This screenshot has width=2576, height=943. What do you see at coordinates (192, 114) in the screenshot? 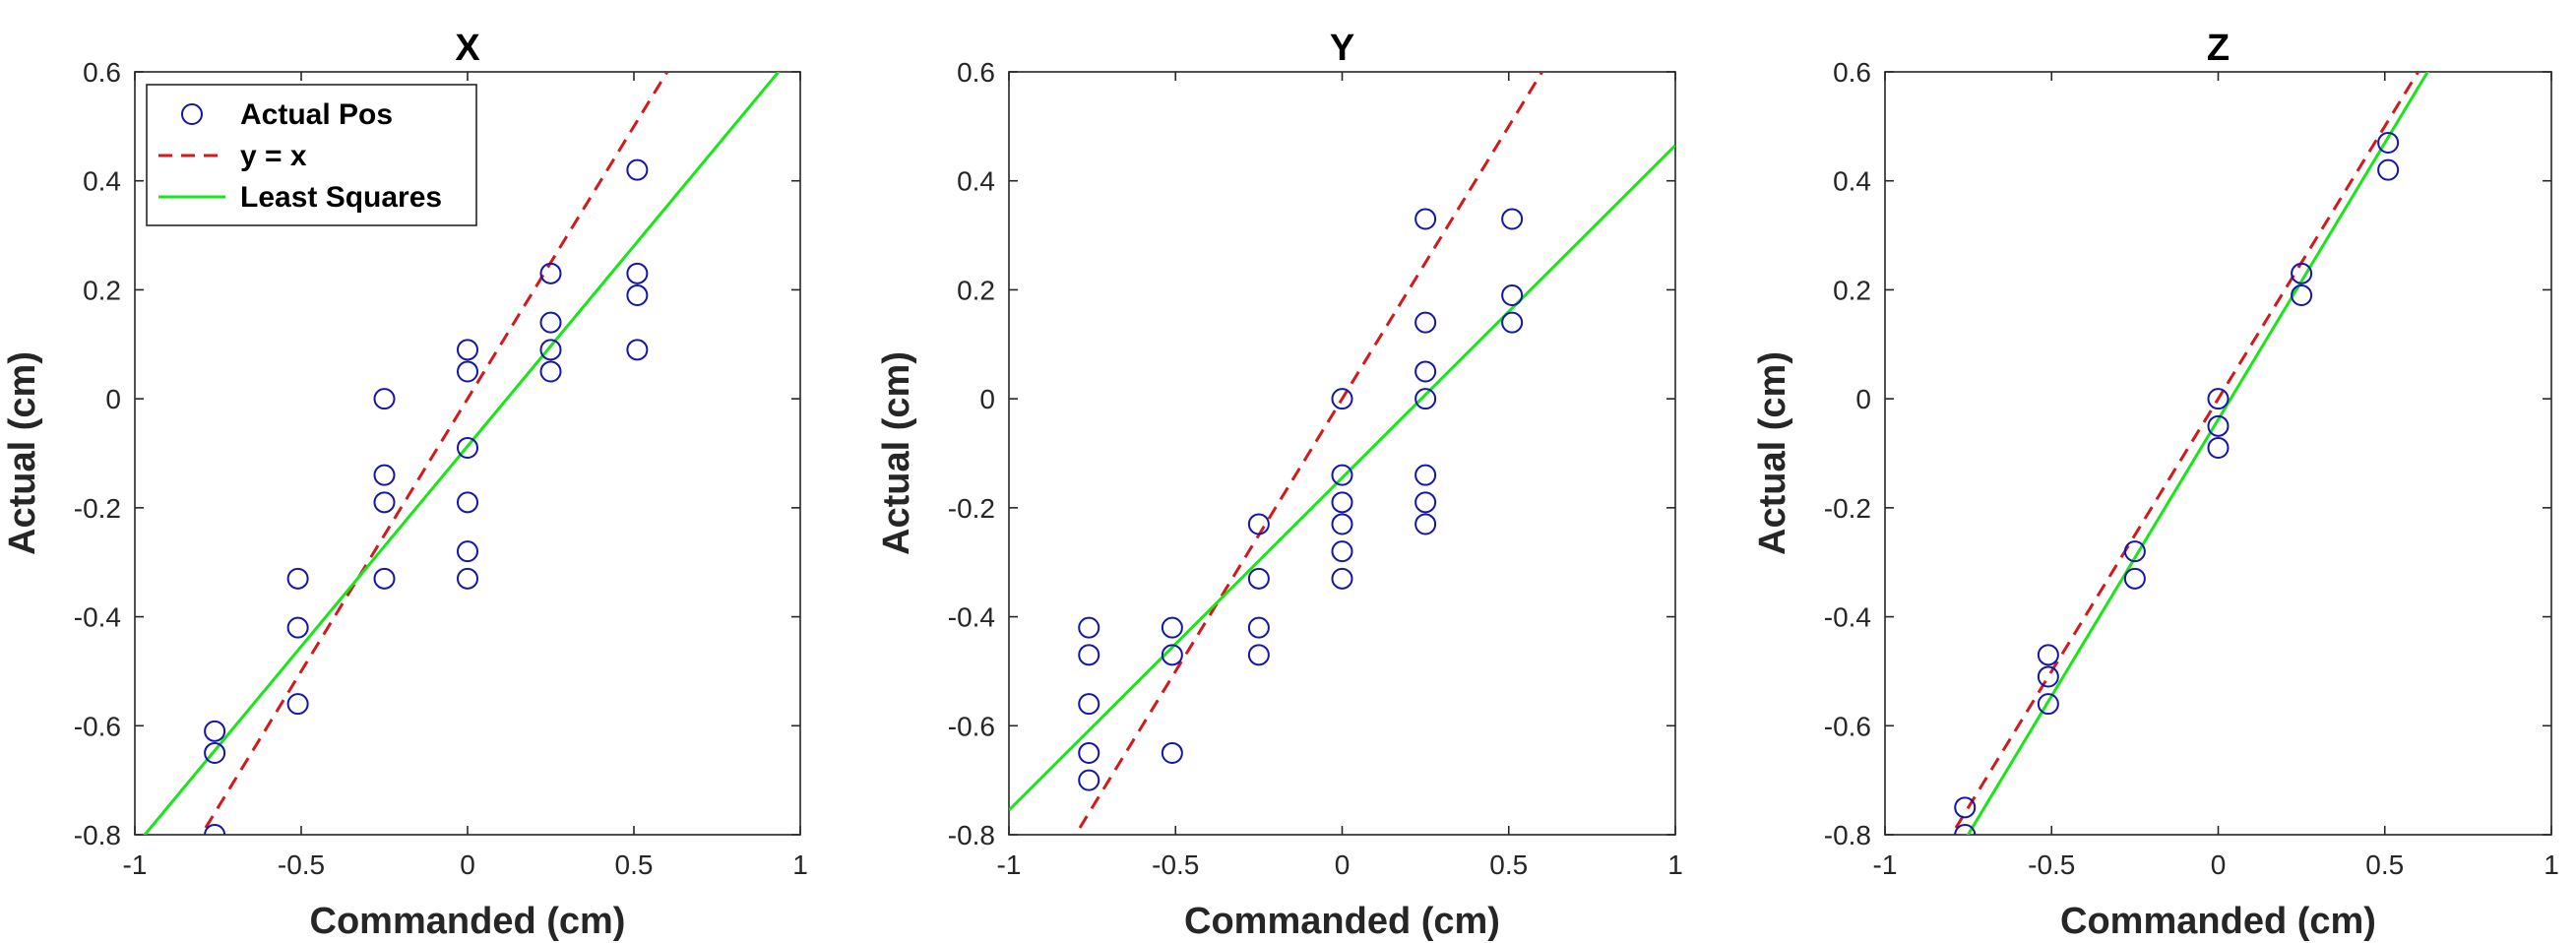
I see `legend-marker-icon` at bounding box center [192, 114].